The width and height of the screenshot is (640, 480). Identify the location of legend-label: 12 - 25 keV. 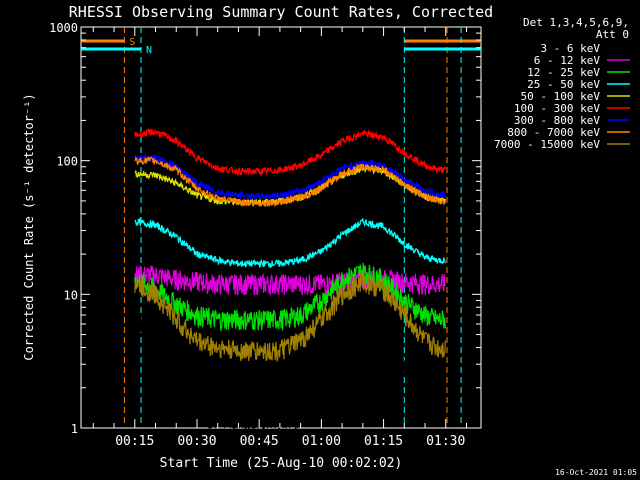
(563, 72).